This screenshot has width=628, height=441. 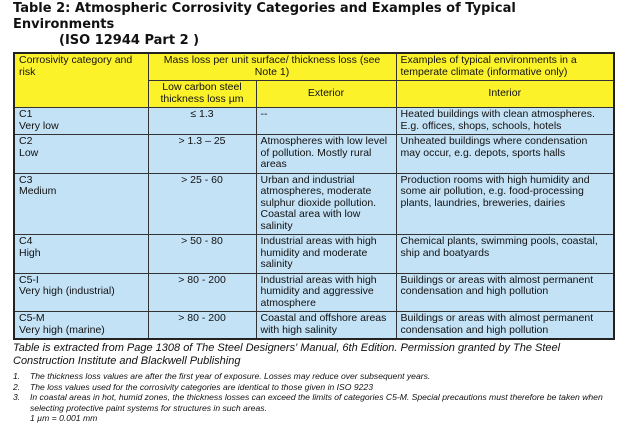 What do you see at coordinates (26, 179) in the screenshot?
I see `category-code: C3` at bounding box center [26, 179].